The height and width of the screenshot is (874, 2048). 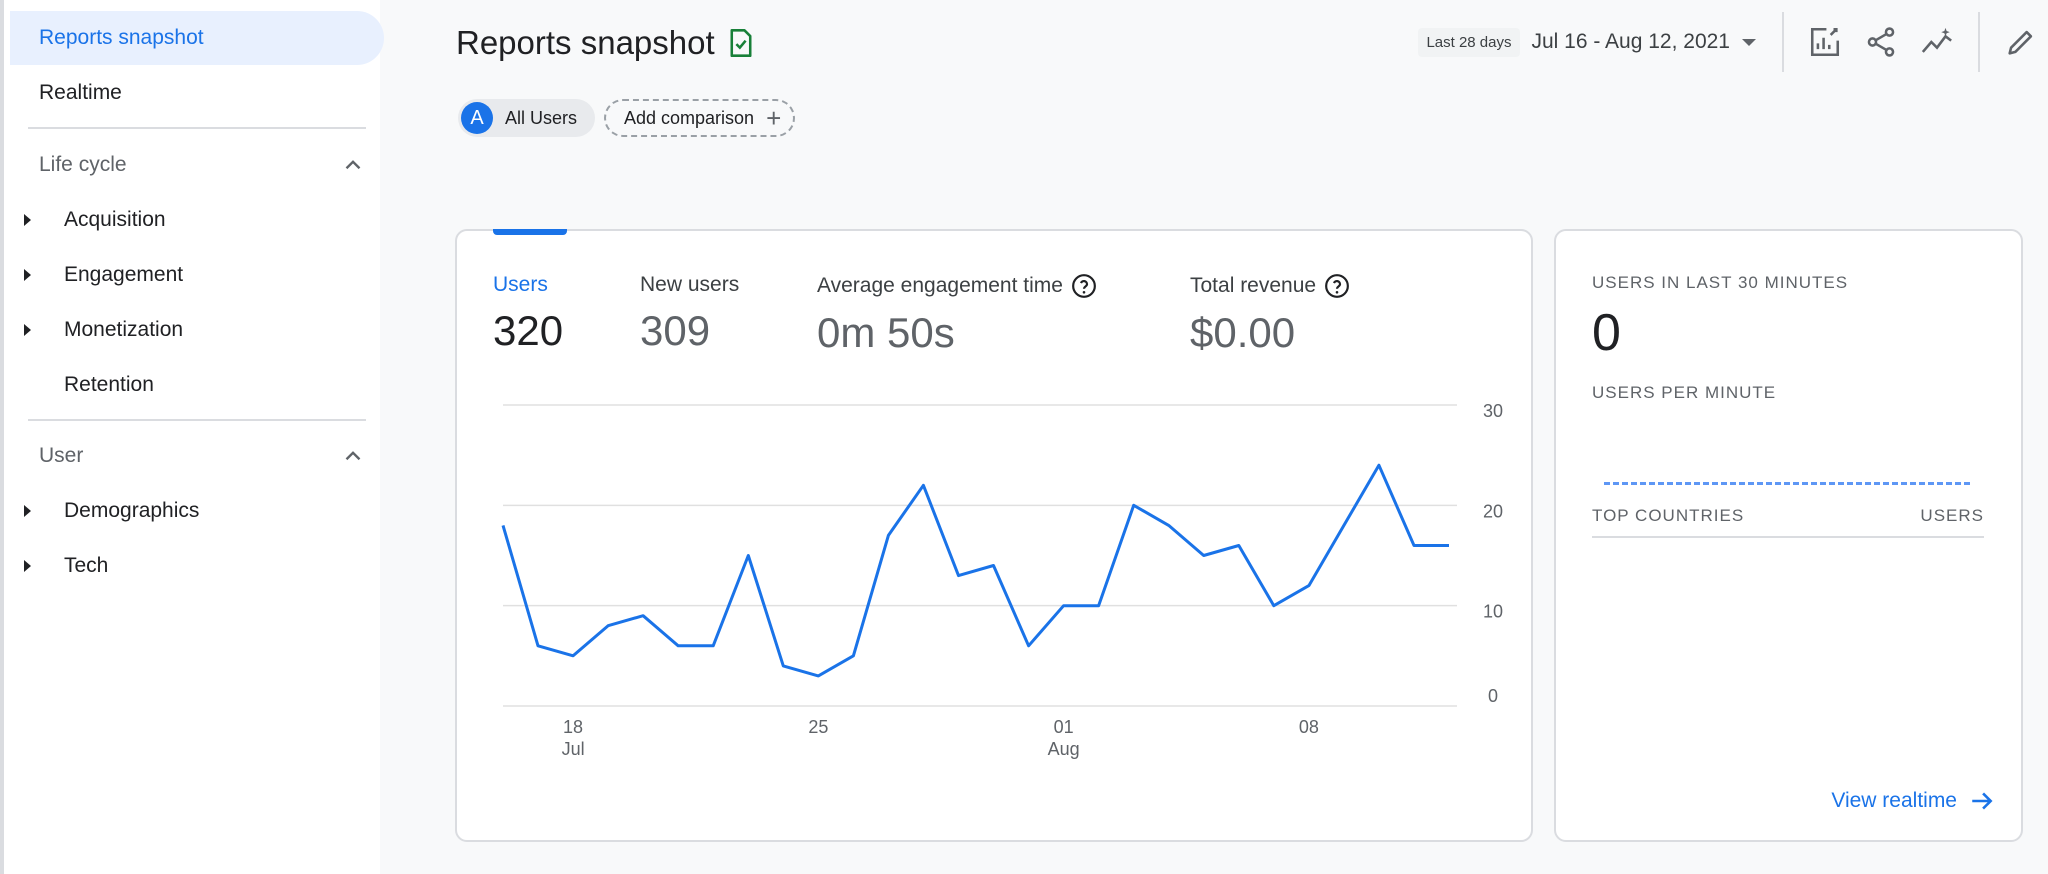 I want to click on plus-icon: +, so click(x=774, y=118).